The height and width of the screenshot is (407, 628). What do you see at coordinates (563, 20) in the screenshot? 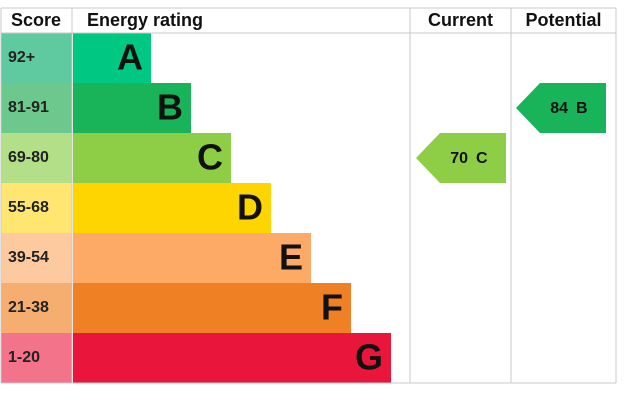
I see `header: Potential` at bounding box center [563, 20].